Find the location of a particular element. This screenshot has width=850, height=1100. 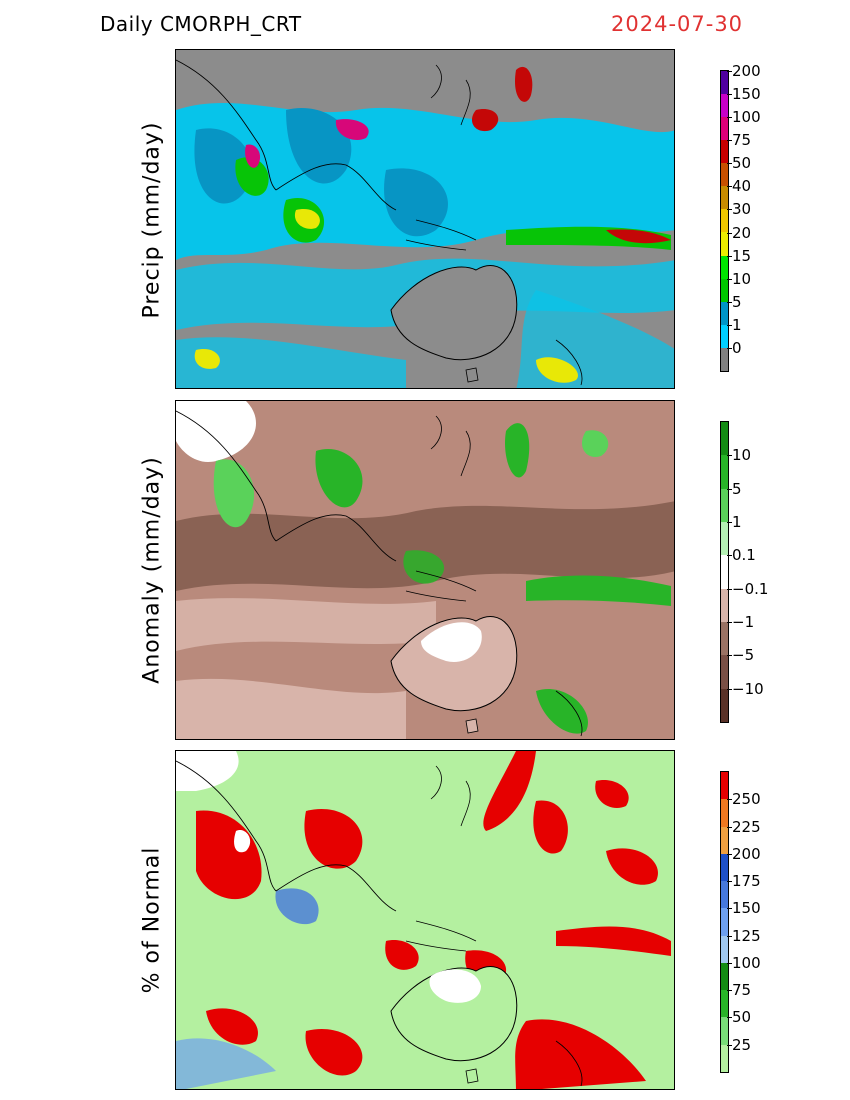

percent-axis-label: % of Normal is located at coordinates (152, 920).